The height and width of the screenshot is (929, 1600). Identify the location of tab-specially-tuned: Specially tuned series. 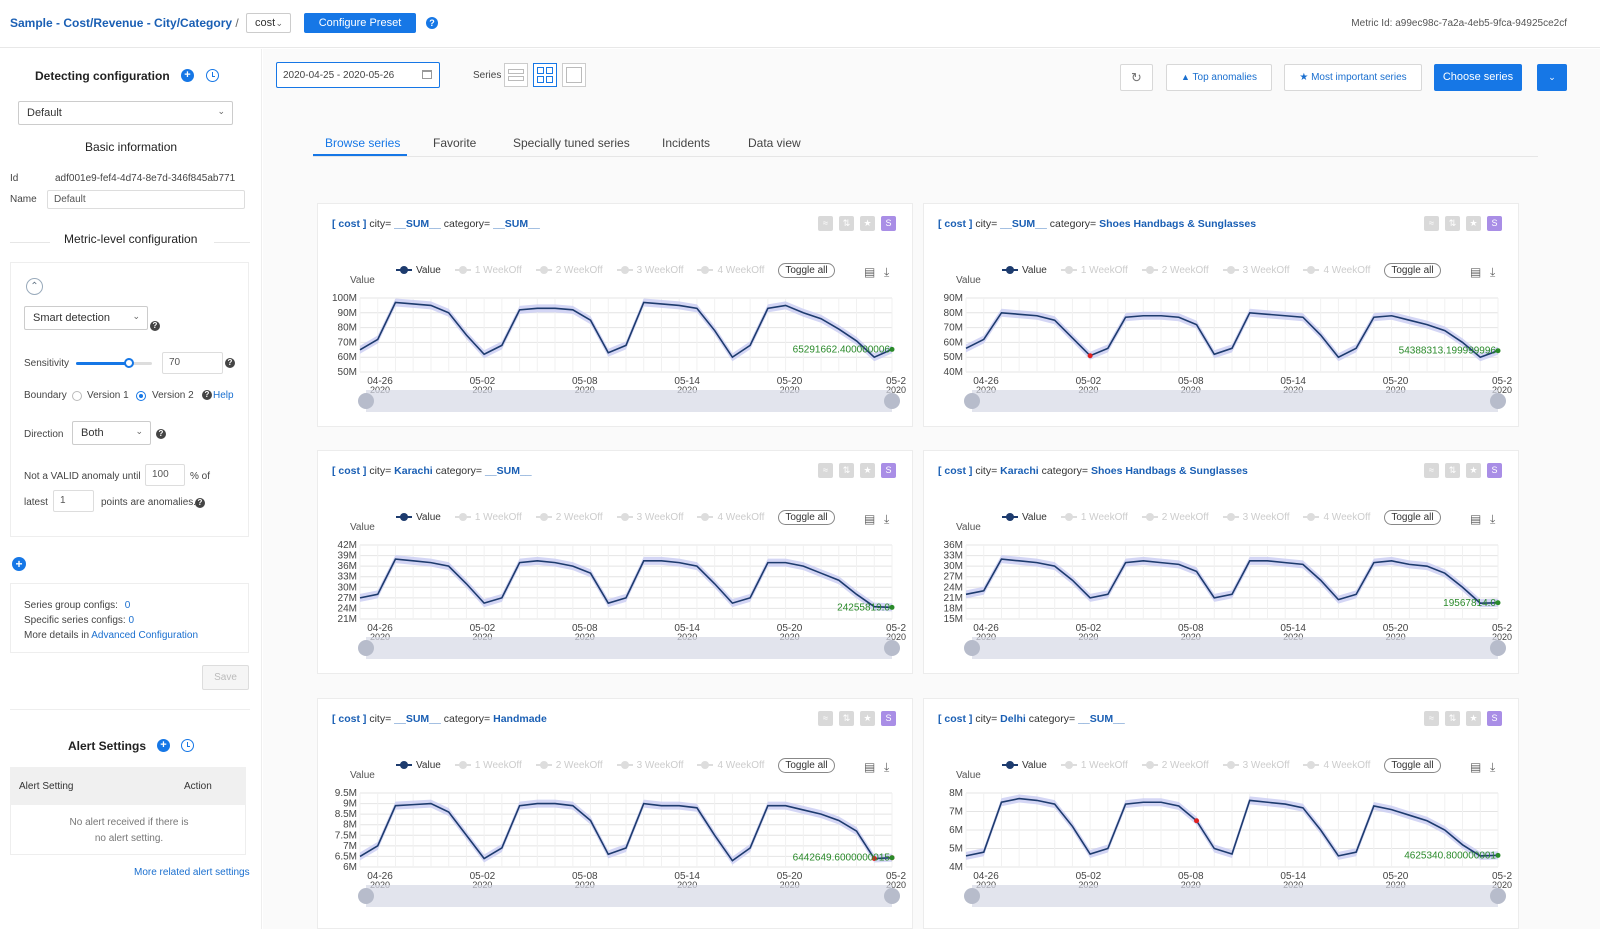
(571, 143).